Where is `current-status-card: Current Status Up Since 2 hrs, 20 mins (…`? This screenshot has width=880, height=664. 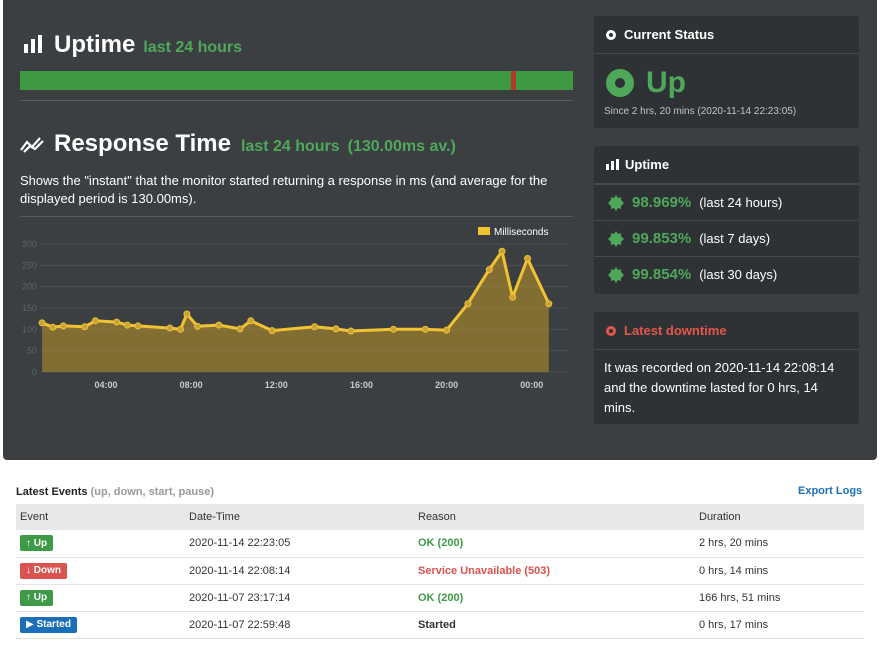
current-status-card: Current Status Up Since 2 hrs, 20 mins (… is located at coordinates (726, 72).